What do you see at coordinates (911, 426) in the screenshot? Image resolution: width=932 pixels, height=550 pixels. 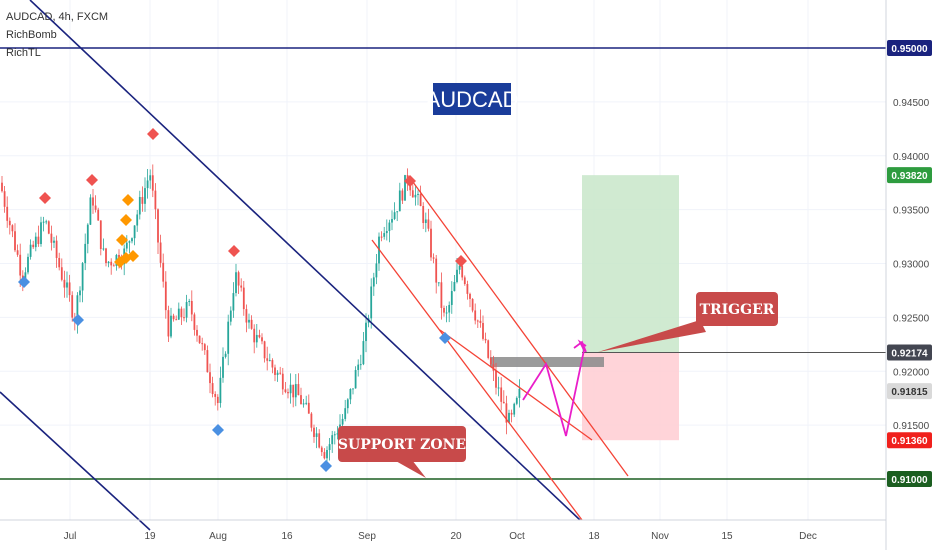 I see `y-tick-label: 0.91500` at bounding box center [911, 426].